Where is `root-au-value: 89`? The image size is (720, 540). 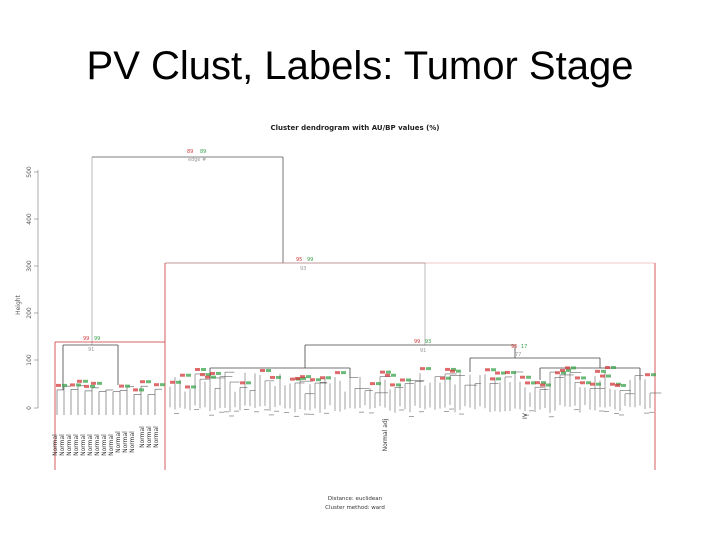
root-au-value: 89 is located at coordinates (190, 152).